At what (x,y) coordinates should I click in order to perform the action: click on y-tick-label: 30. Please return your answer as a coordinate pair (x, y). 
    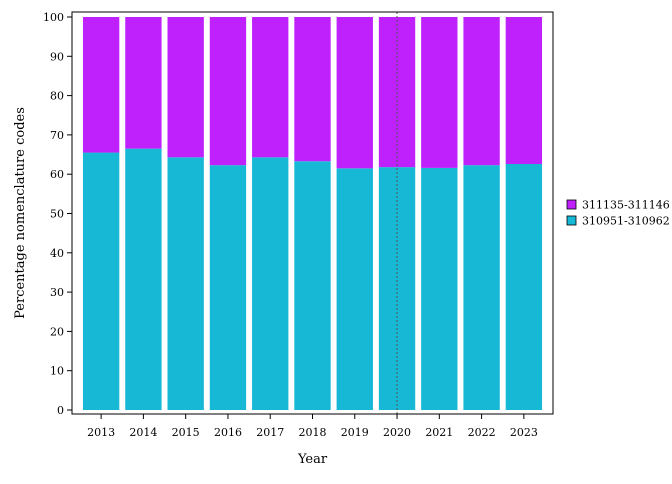
    Looking at the image, I should click on (57, 292).